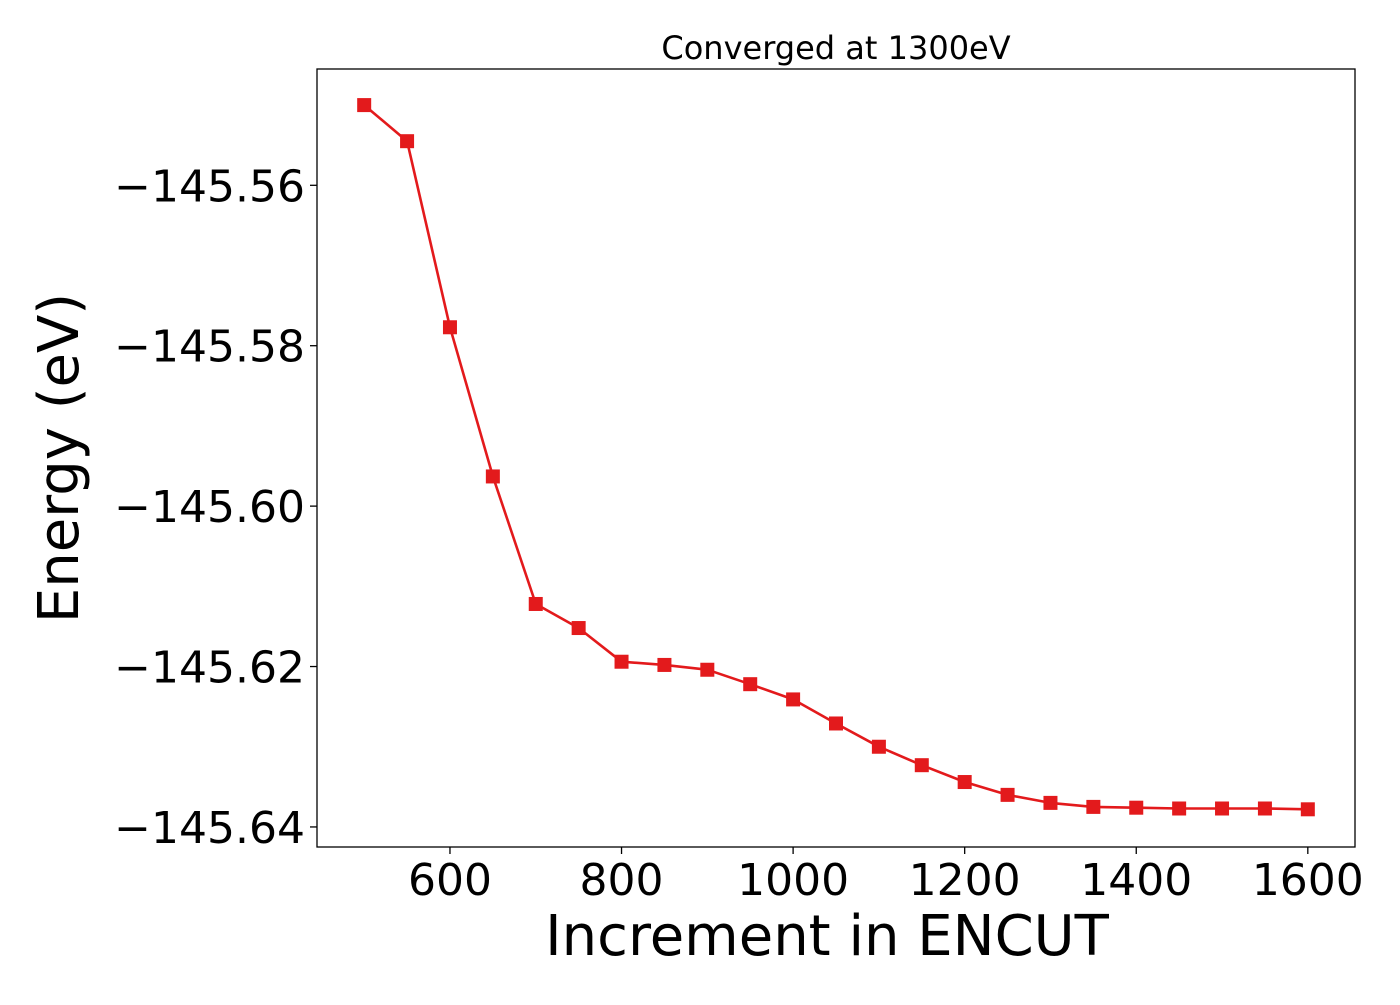 This screenshot has width=1400, height=1005. What do you see at coordinates (209, 347) in the screenshot?
I see `y-tick-label: −145.58` at bounding box center [209, 347].